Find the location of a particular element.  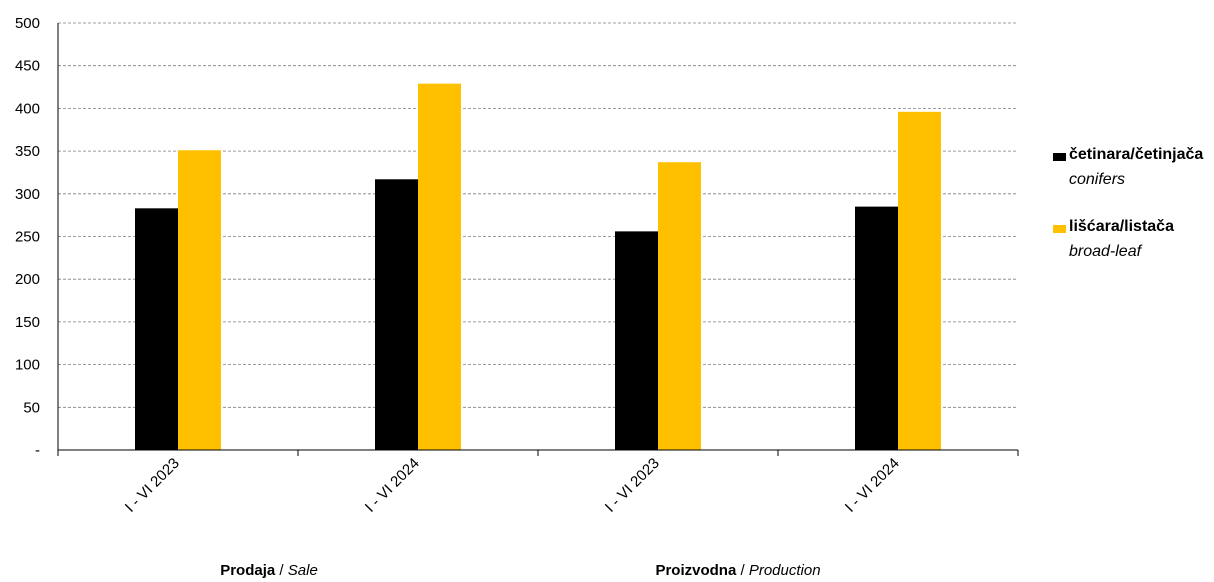

group-label-sale-en: Sale is located at coordinates (302, 570).